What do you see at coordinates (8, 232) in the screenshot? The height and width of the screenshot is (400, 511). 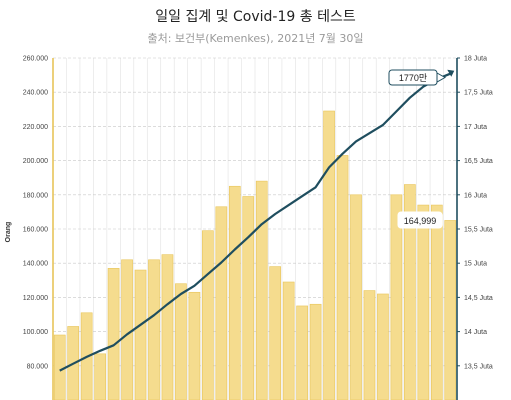 I see `y-axis-label: Orang` at bounding box center [8, 232].